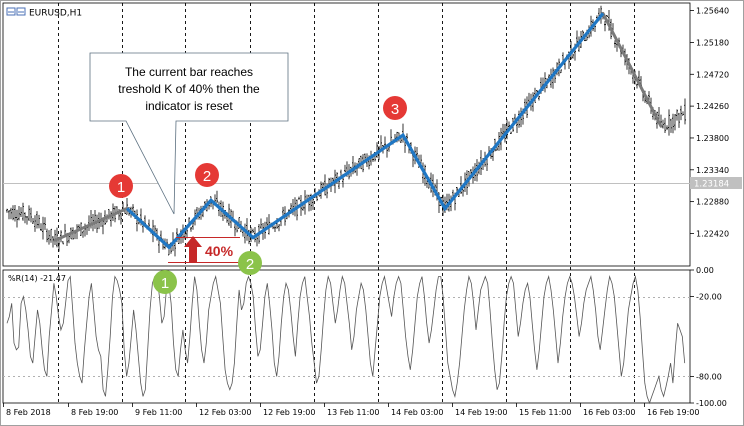 This screenshot has width=744, height=426. Describe the element at coordinates (417, 412) in the screenshot. I see `time-tick-label: 14 Feb 03:00` at that location.